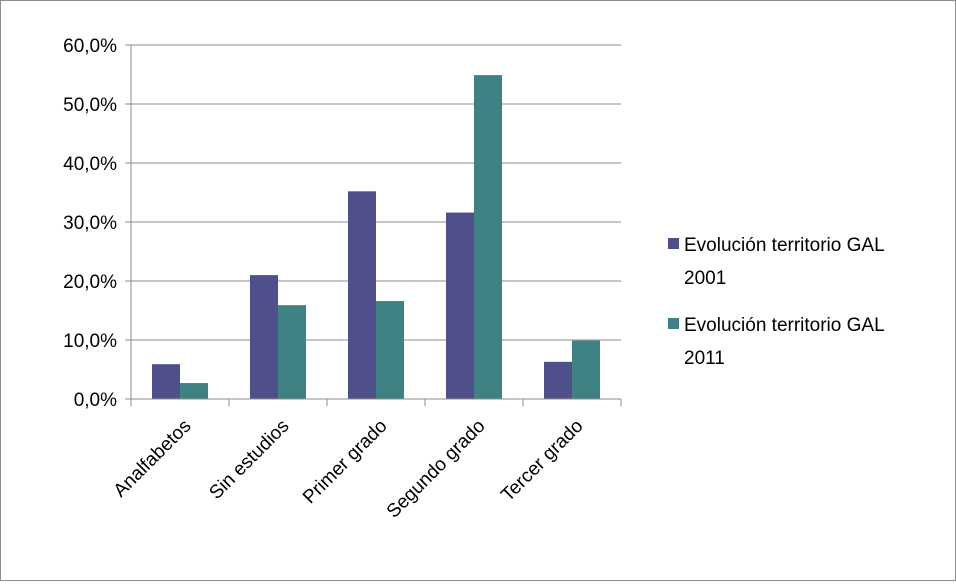  Describe the element at coordinates (436, 469) in the screenshot. I see `x-category-label: Segundo grado` at that location.